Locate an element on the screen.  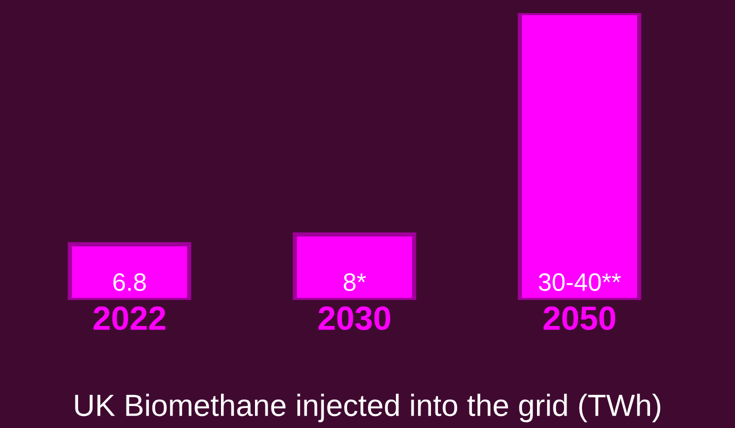
text: UK Biomethane injected into the grid (TWh) is located at coordinates (367, 408).